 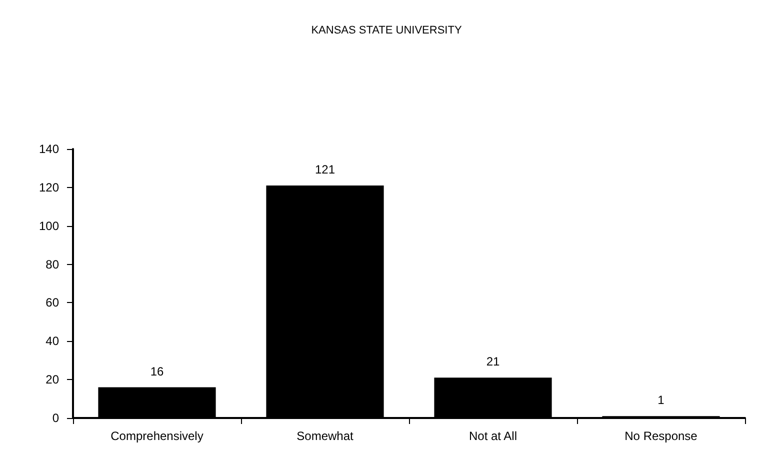 I want to click on y-tick-label: 120, so click(x=49, y=187).